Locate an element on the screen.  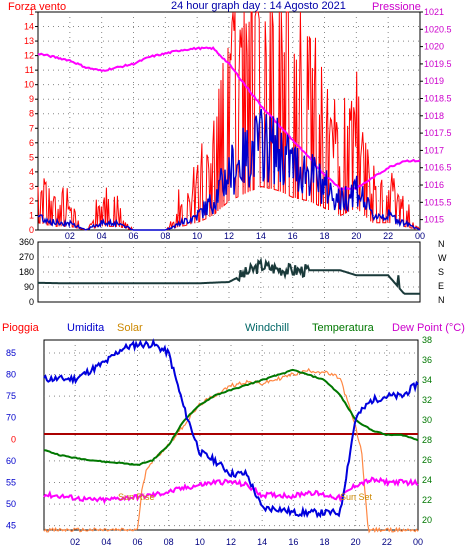
wind-tick-label: 5 is located at coordinates (31, 157).